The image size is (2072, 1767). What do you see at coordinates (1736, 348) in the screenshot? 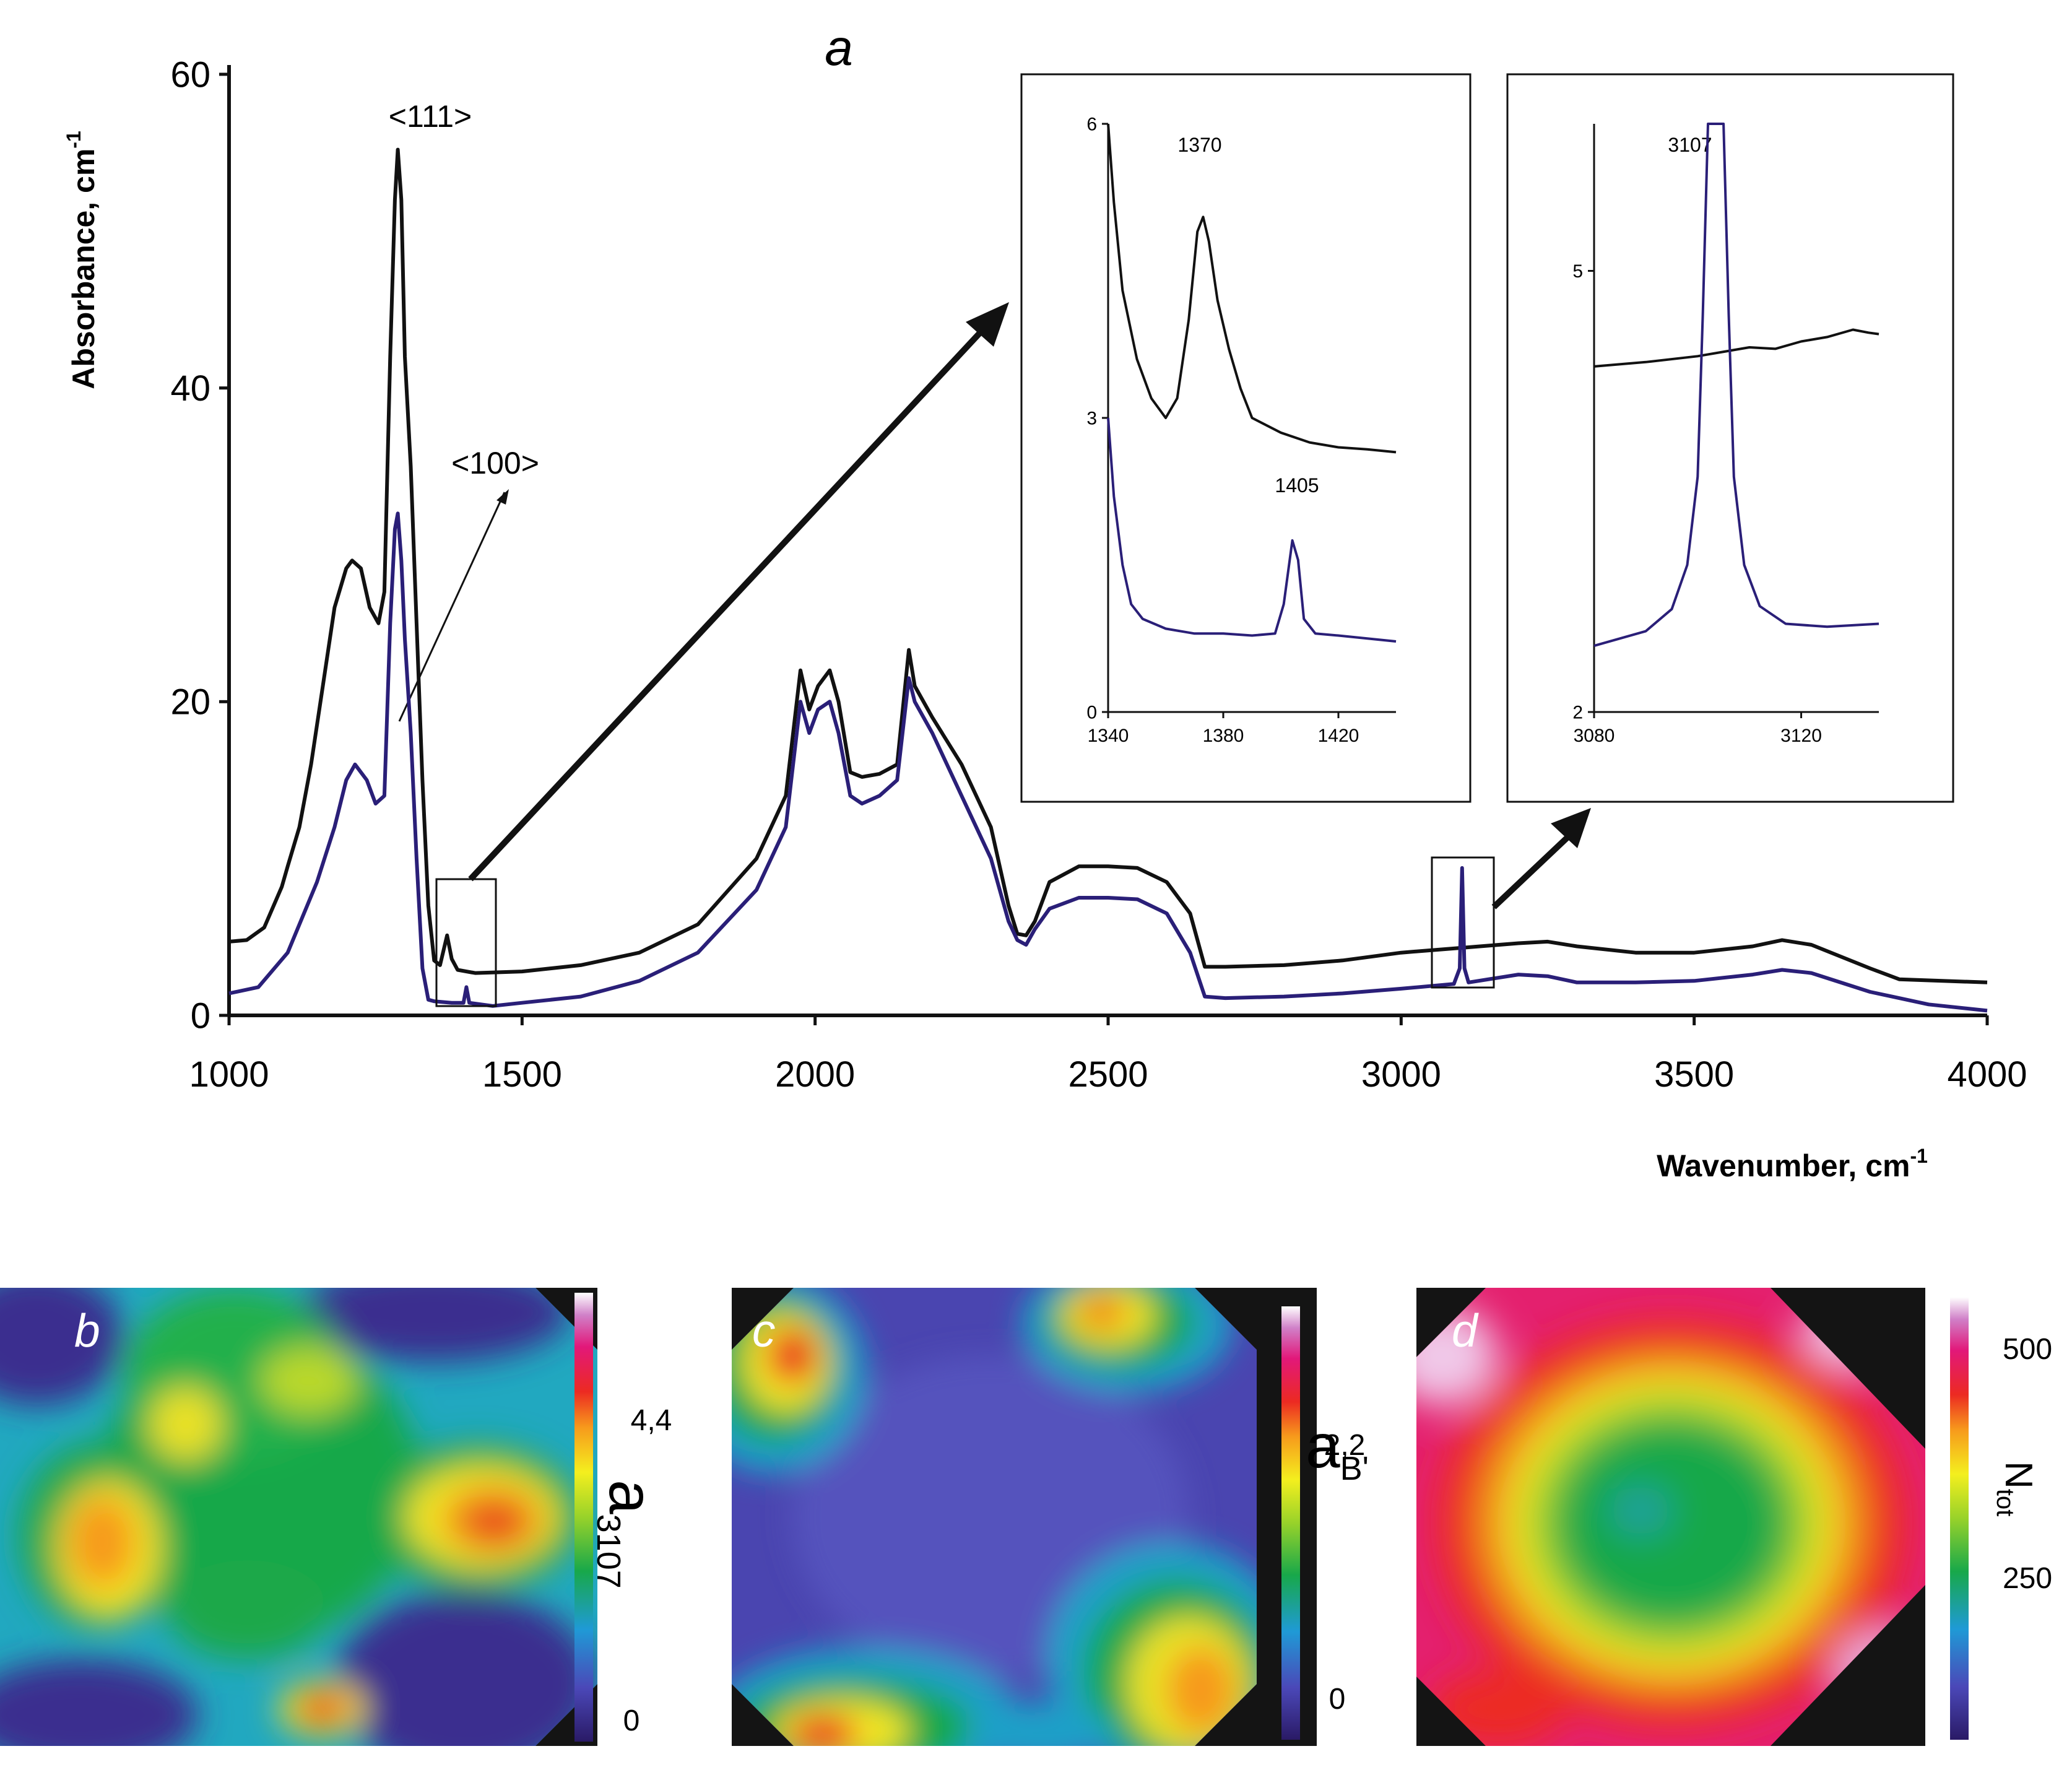
I see `inset-3107-series-black-line` at bounding box center [1736, 348].